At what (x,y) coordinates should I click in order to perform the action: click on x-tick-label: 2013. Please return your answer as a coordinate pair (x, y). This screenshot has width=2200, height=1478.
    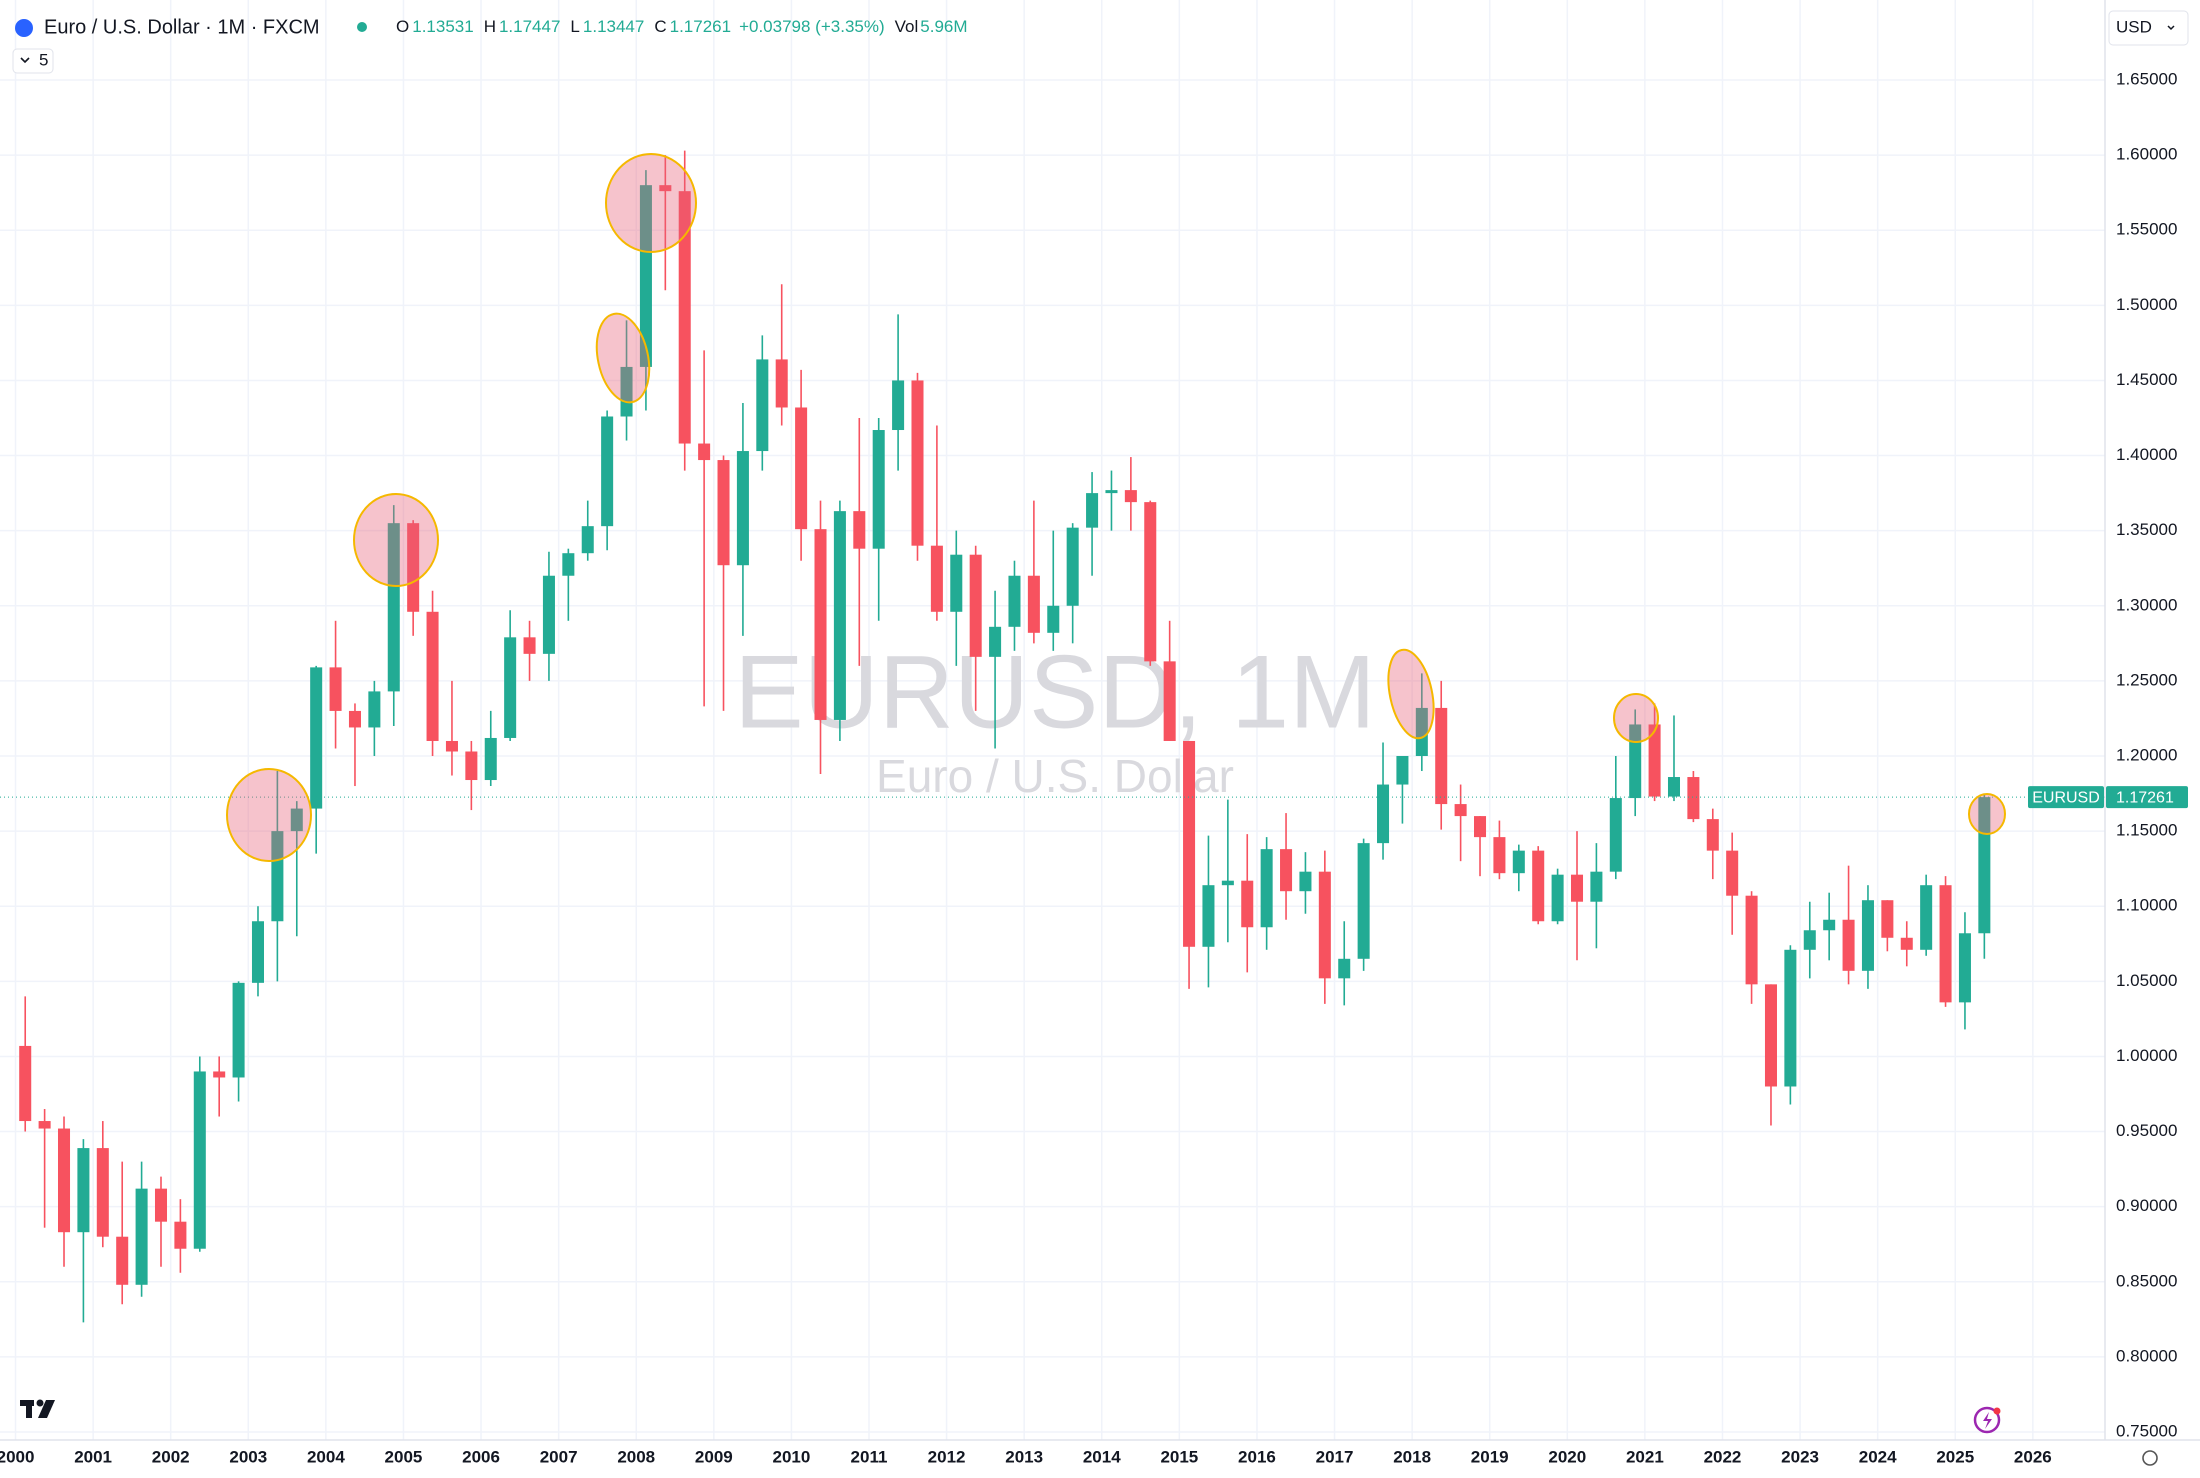
    Looking at the image, I should click on (1024, 1456).